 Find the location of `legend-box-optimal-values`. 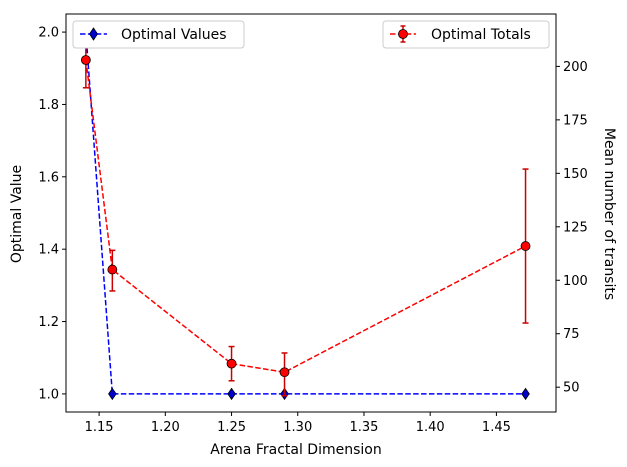

legend-box-optimal-values is located at coordinates (158, 34).